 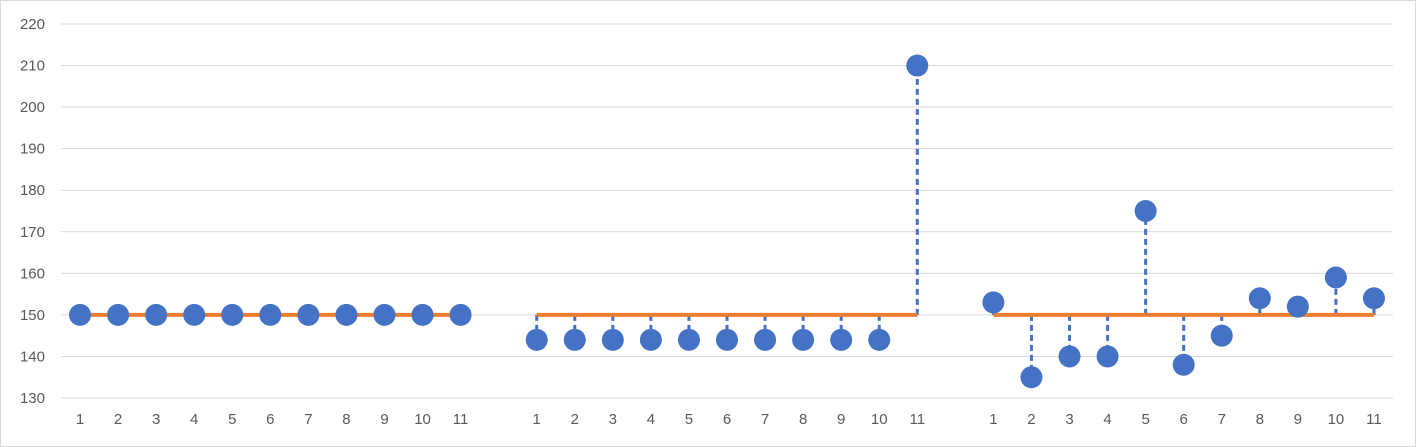 What do you see at coordinates (32, 315) in the screenshot?
I see `y-tick-label: 150` at bounding box center [32, 315].